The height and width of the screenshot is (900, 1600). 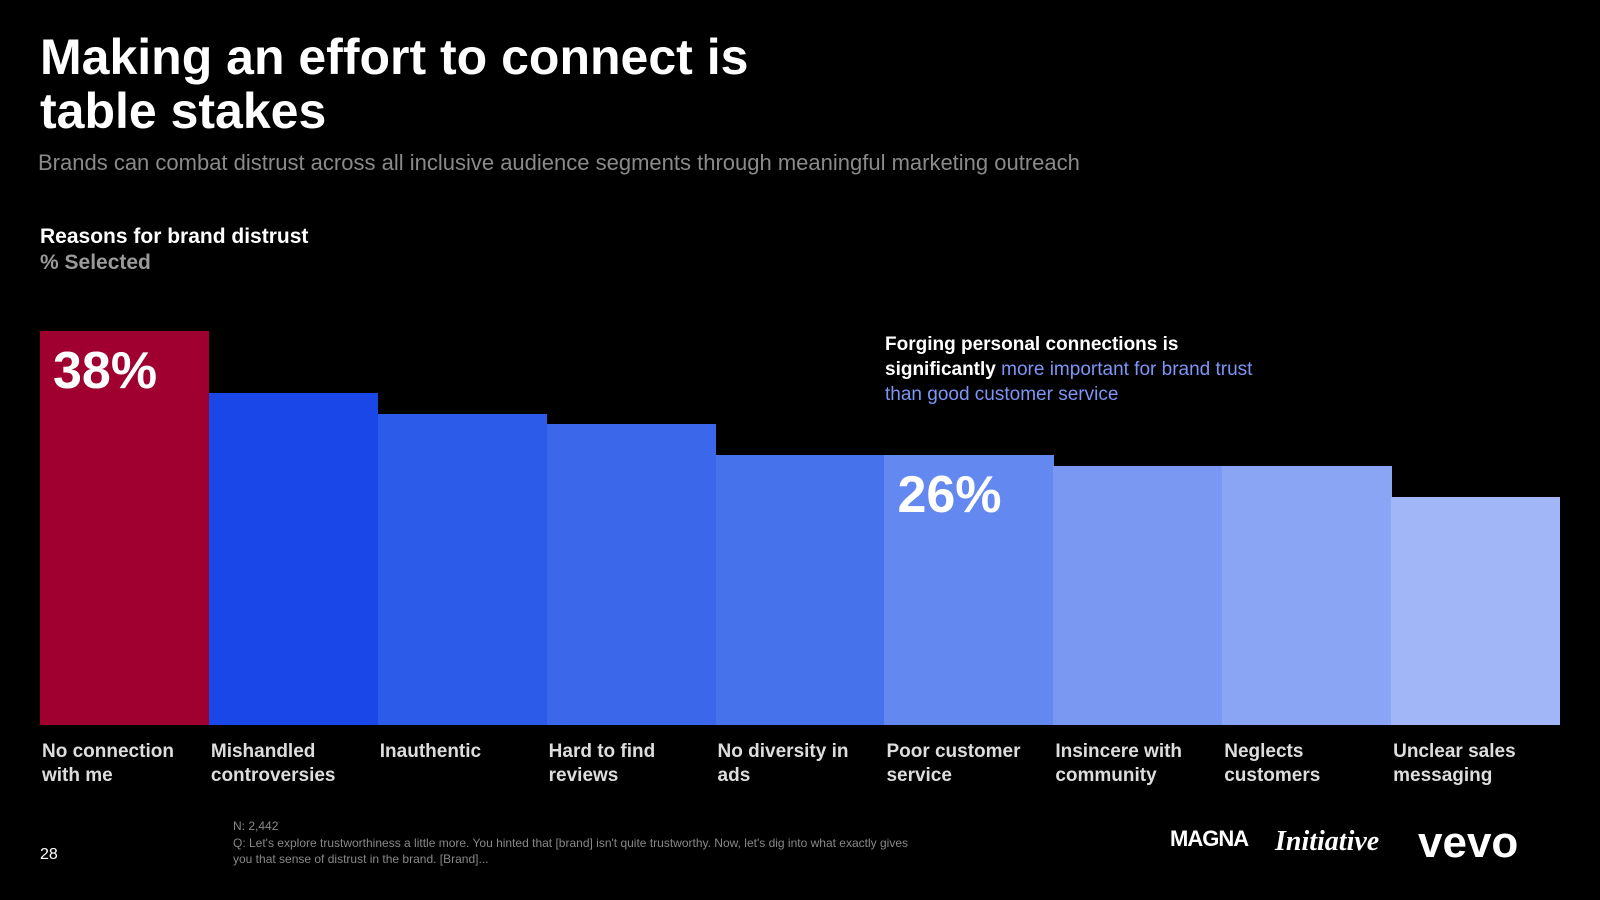 What do you see at coordinates (174, 236) in the screenshot?
I see `chart-title: Reasons for brand distrust` at bounding box center [174, 236].